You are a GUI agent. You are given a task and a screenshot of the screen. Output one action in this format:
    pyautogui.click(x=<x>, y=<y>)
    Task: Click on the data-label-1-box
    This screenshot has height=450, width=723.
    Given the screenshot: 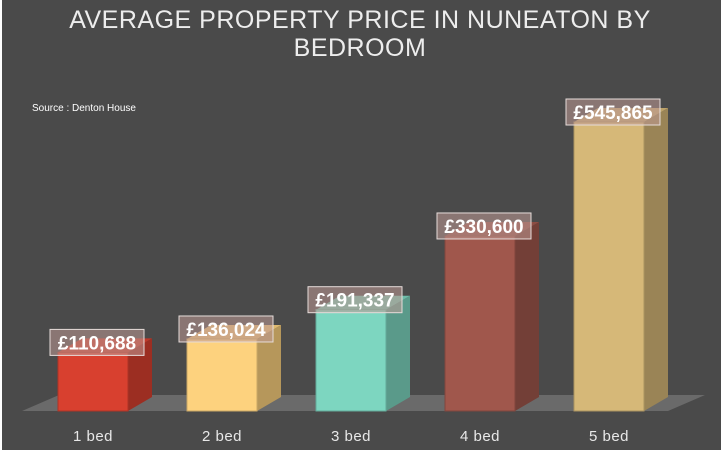 What is the action you would take?
    pyautogui.click(x=97, y=342)
    